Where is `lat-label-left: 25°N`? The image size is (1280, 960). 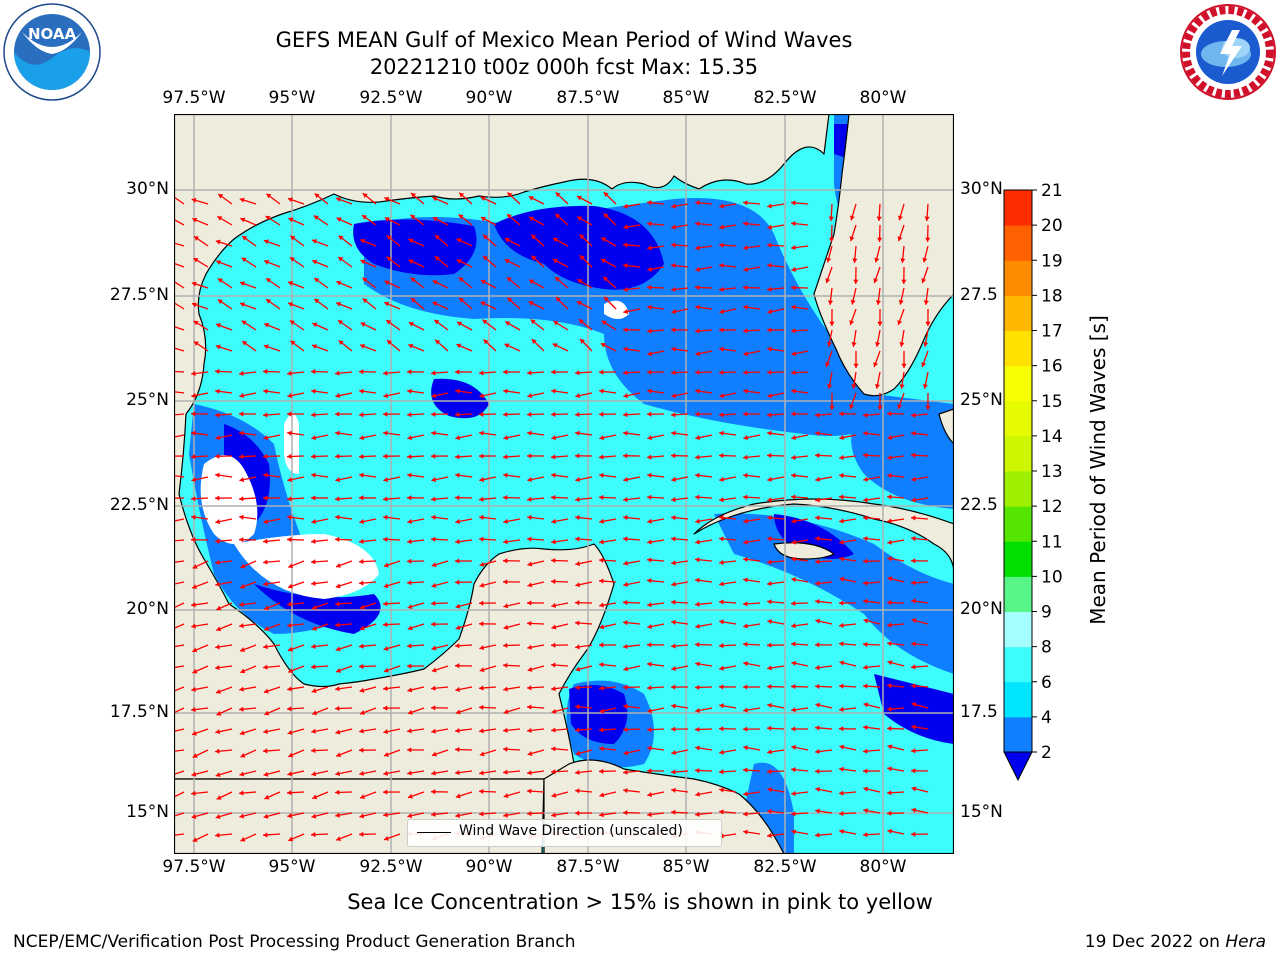 lat-label-left: 25°N is located at coordinates (147, 400).